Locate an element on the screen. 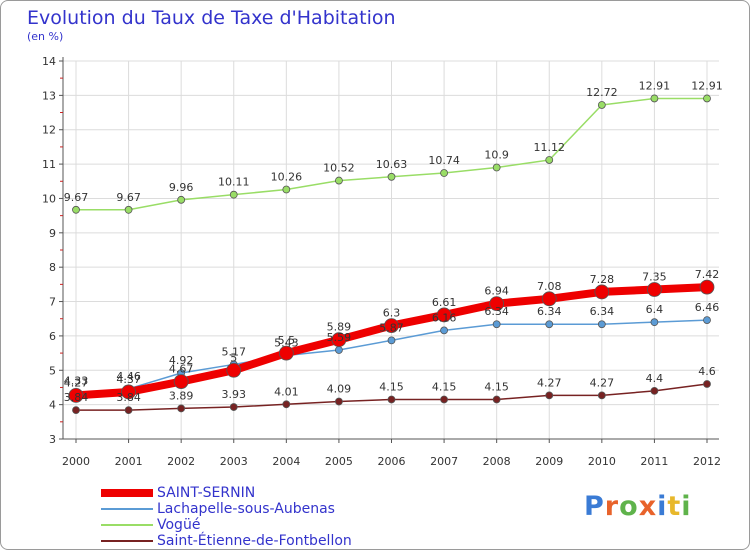 This screenshot has height=550, width=750. chart-subtitle: (en %) is located at coordinates (45, 36).